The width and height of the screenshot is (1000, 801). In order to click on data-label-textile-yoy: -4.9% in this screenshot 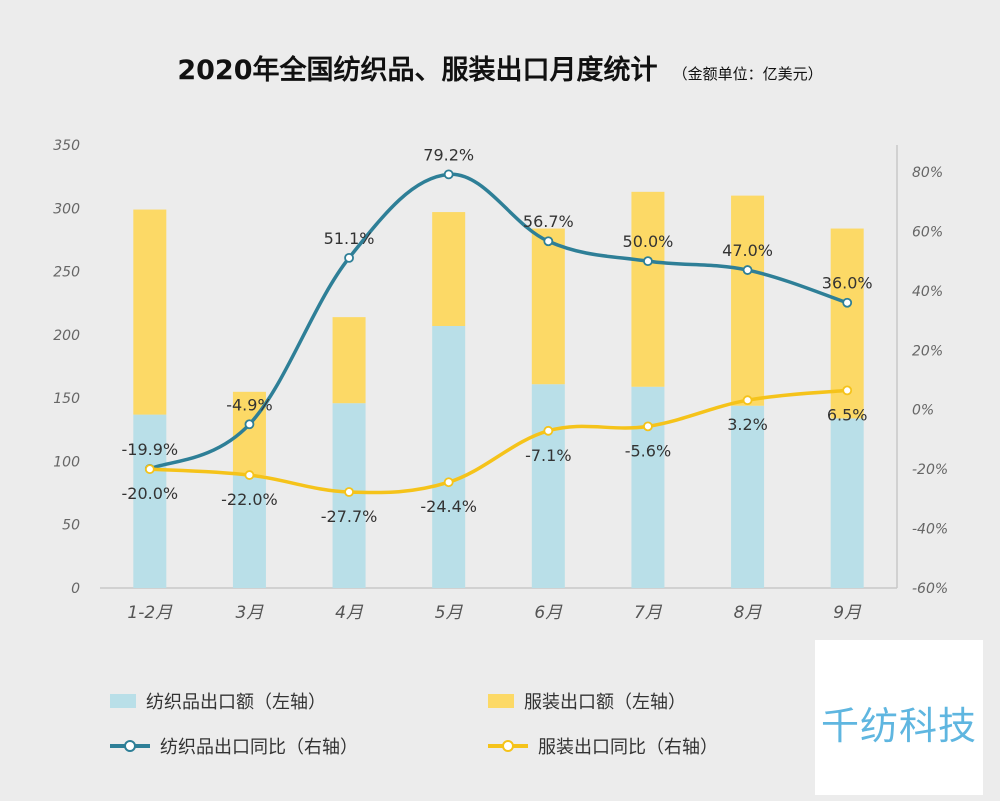, I will do `click(249, 404)`.